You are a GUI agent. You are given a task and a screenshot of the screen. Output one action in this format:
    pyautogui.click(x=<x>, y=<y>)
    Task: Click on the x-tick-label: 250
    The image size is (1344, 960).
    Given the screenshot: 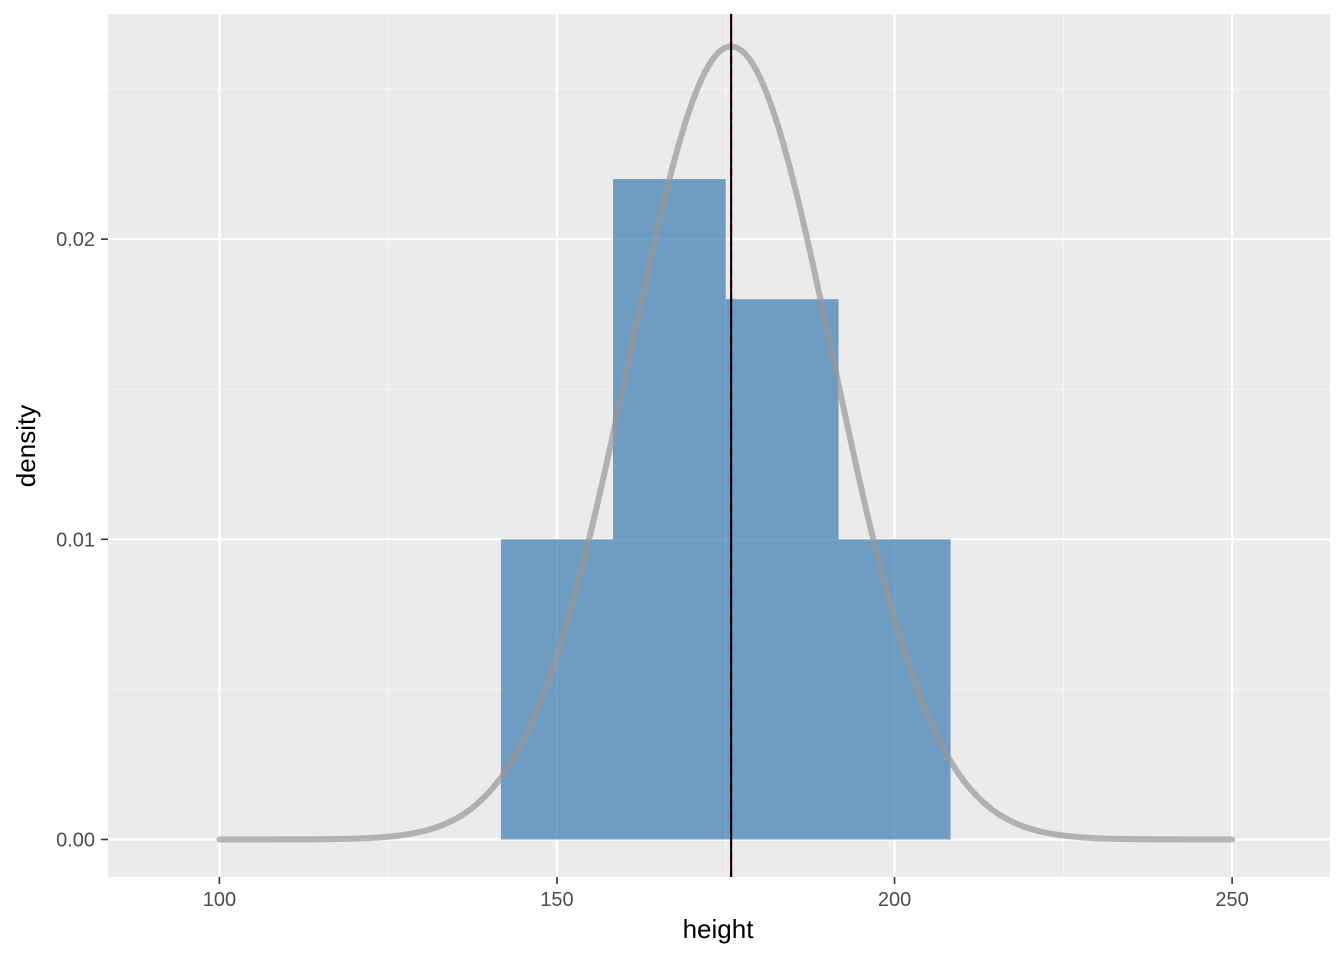 What is the action you would take?
    pyautogui.click(x=1231, y=900)
    